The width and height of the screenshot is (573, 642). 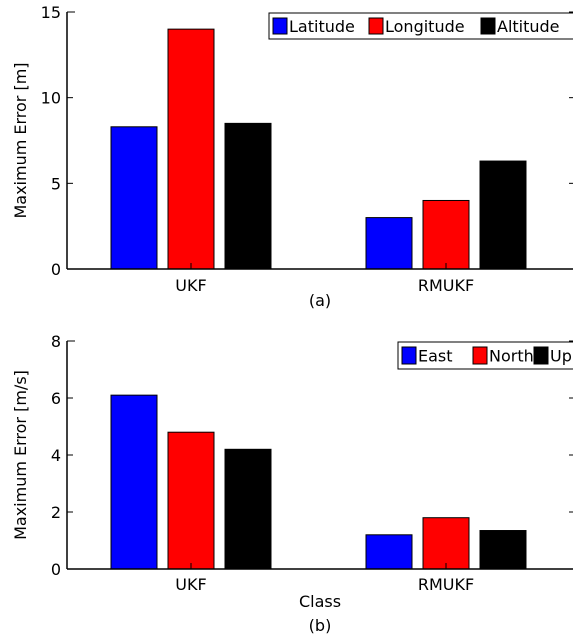 What do you see at coordinates (20, 140) in the screenshot?
I see `y-axis-title: Maximum Error [m]` at bounding box center [20, 140].